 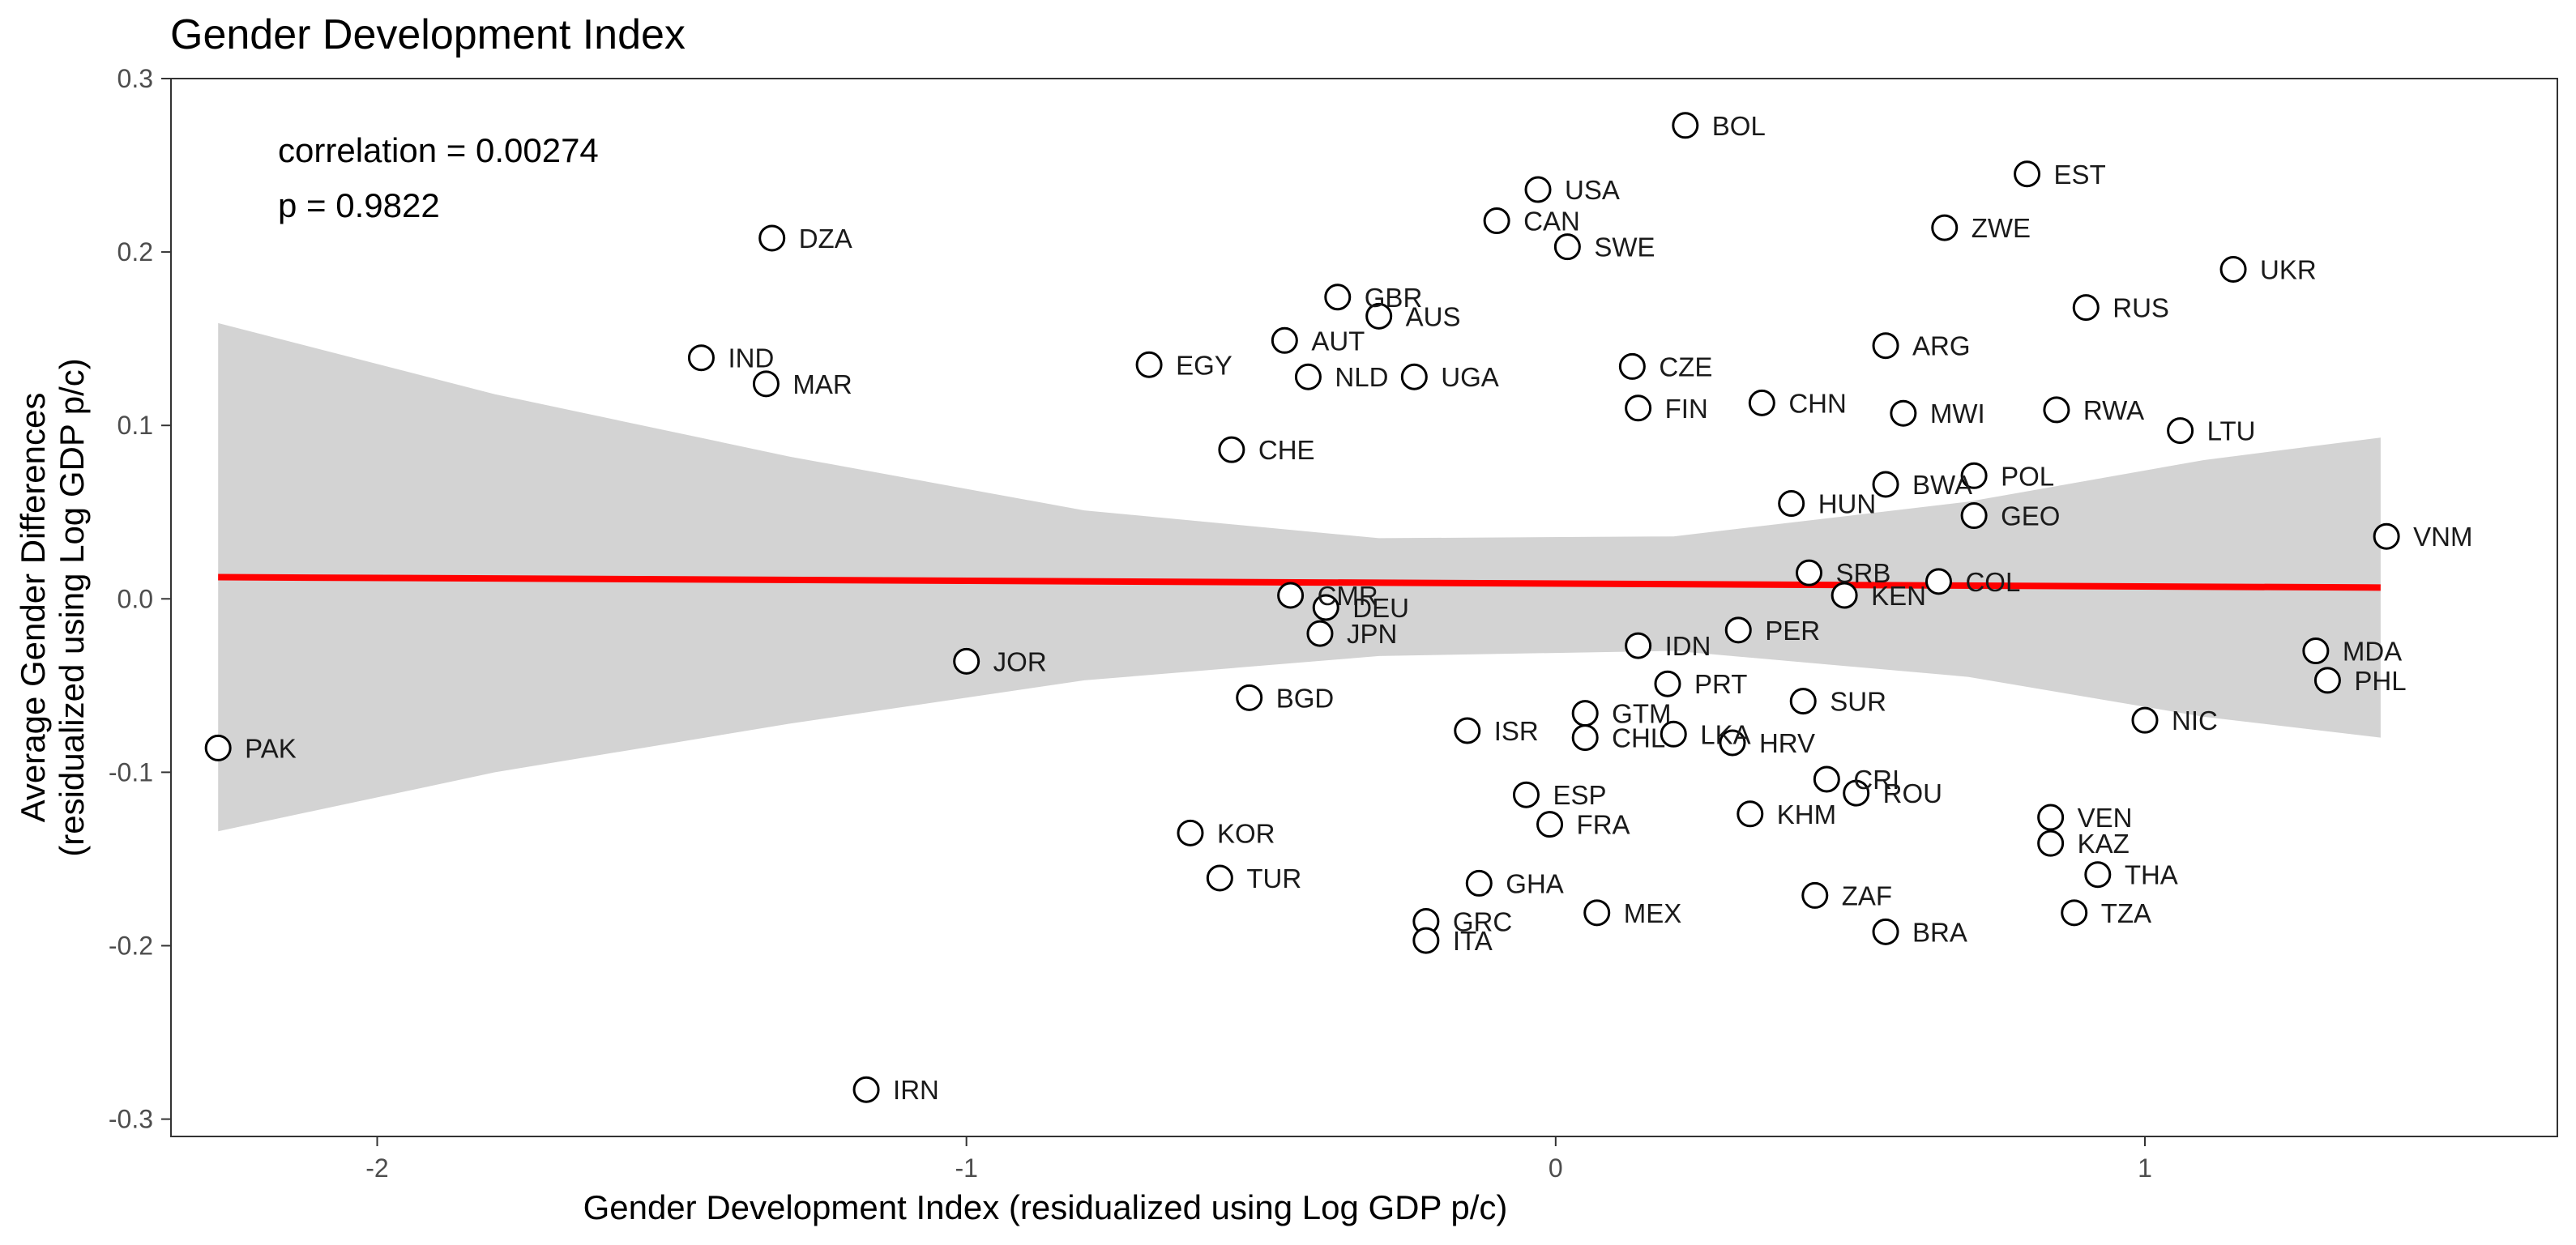 What do you see at coordinates (1204, 365) in the screenshot?
I see `point-label-egy: EGY` at bounding box center [1204, 365].